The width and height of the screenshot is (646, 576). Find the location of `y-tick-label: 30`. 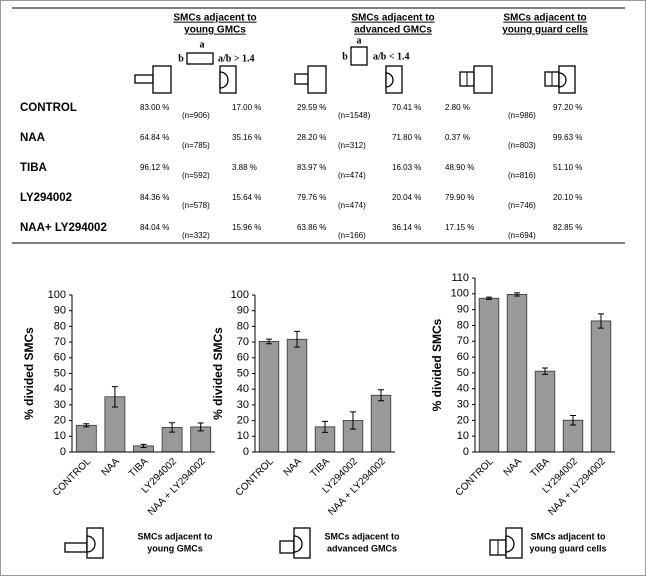

y-tick-label: 30 is located at coordinates (243, 405).